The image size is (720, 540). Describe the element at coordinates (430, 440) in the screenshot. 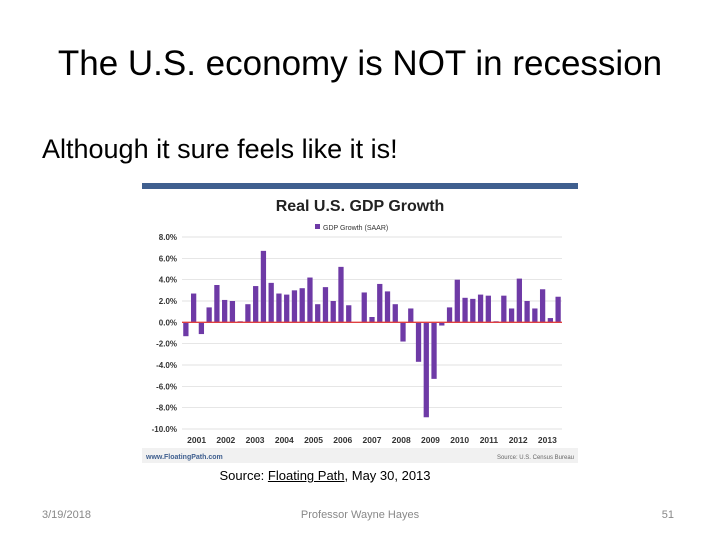

I see `x-year-label: 2009` at that location.